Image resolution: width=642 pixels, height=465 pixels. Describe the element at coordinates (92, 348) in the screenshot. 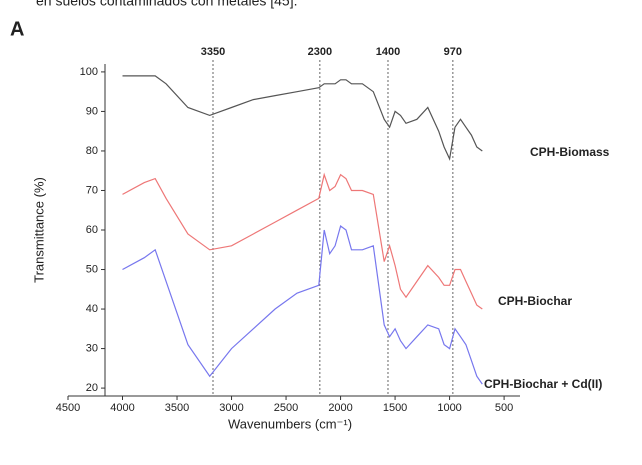

I see `y-tick-label: 30` at that location.